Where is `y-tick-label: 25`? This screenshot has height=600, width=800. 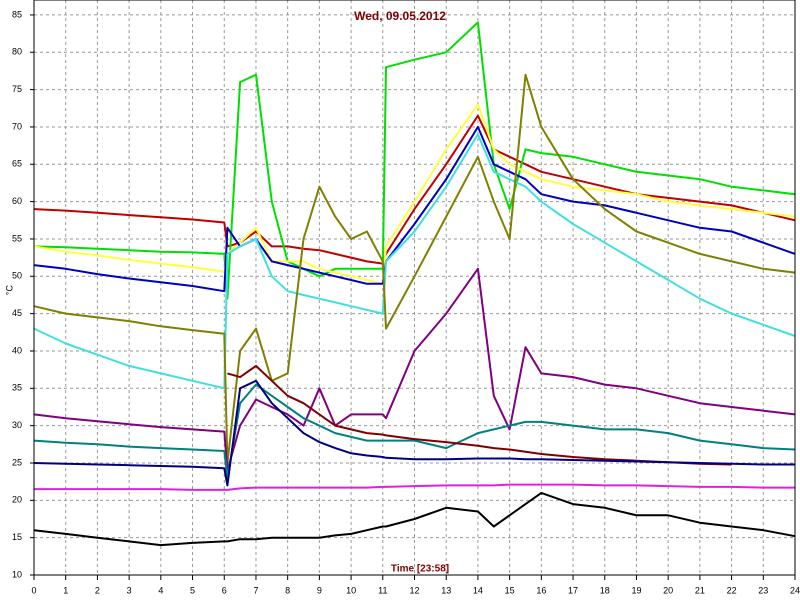
y-tick-label: 25 is located at coordinates (17, 462).